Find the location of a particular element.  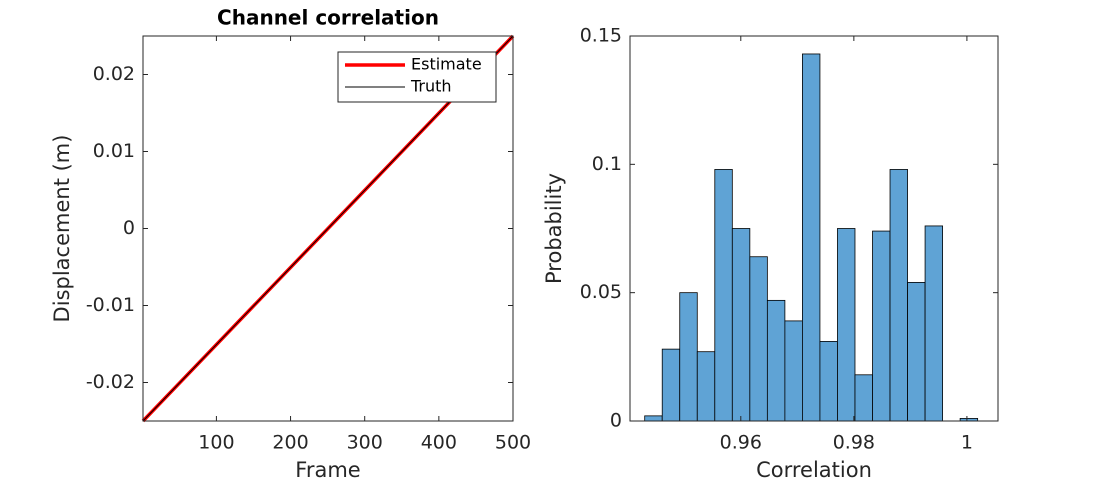

y-axis-label: Displacement (m) is located at coordinates (62, 229).